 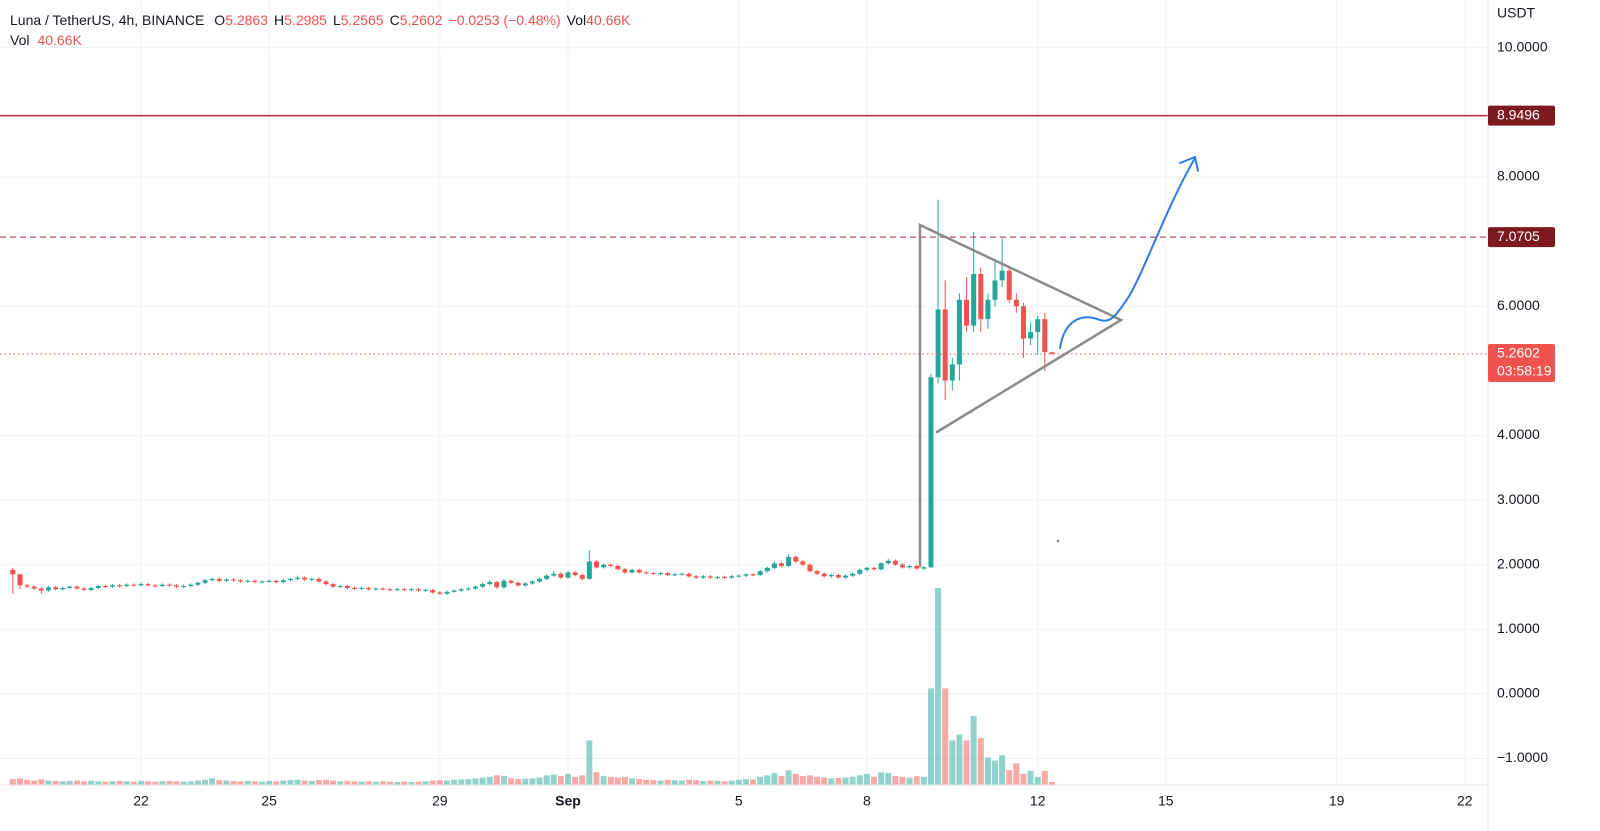 I want to click on x-tick-label: 22, so click(x=141, y=801).